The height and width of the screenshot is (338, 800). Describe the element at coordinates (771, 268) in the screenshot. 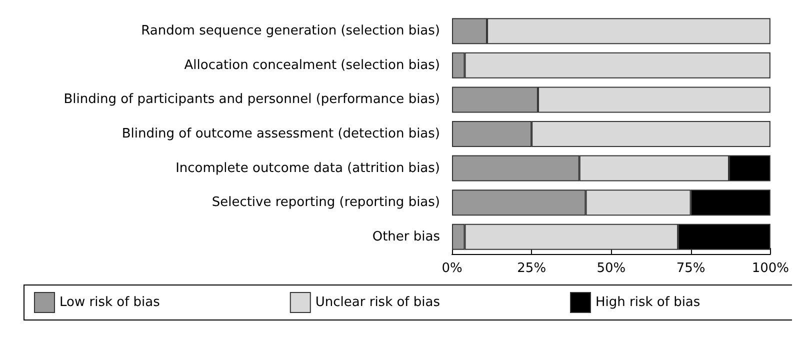

I see `x-tick-label: 100%` at that location.